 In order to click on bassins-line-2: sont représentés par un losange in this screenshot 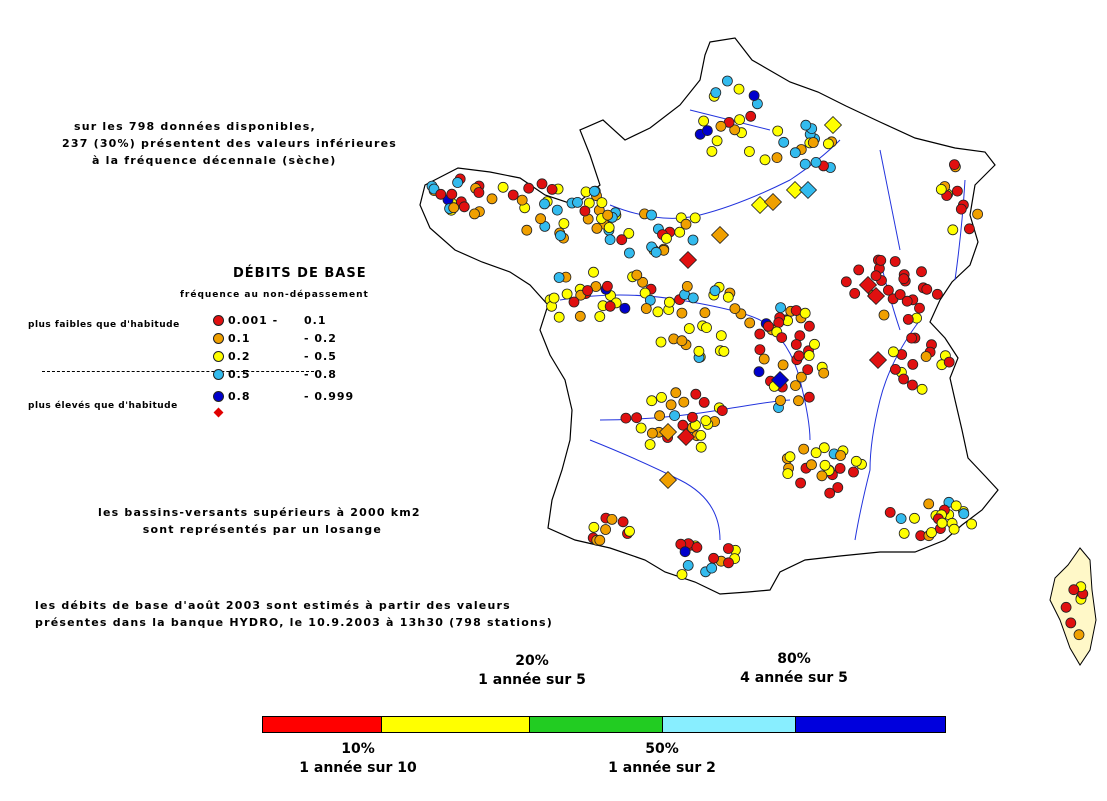, I will do `click(262, 529)`.